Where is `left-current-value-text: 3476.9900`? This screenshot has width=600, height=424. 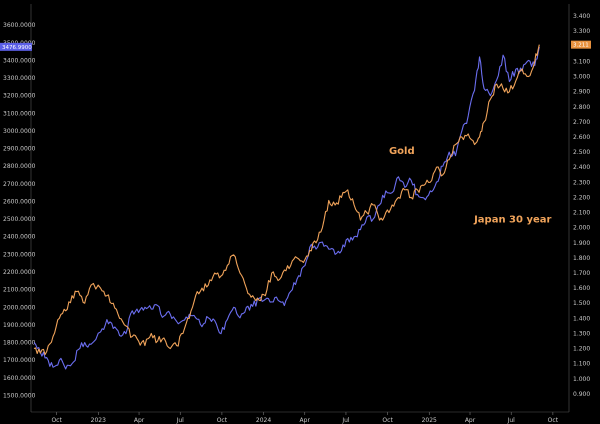 left-current-value-text: 3476.9900 is located at coordinates (17, 48).